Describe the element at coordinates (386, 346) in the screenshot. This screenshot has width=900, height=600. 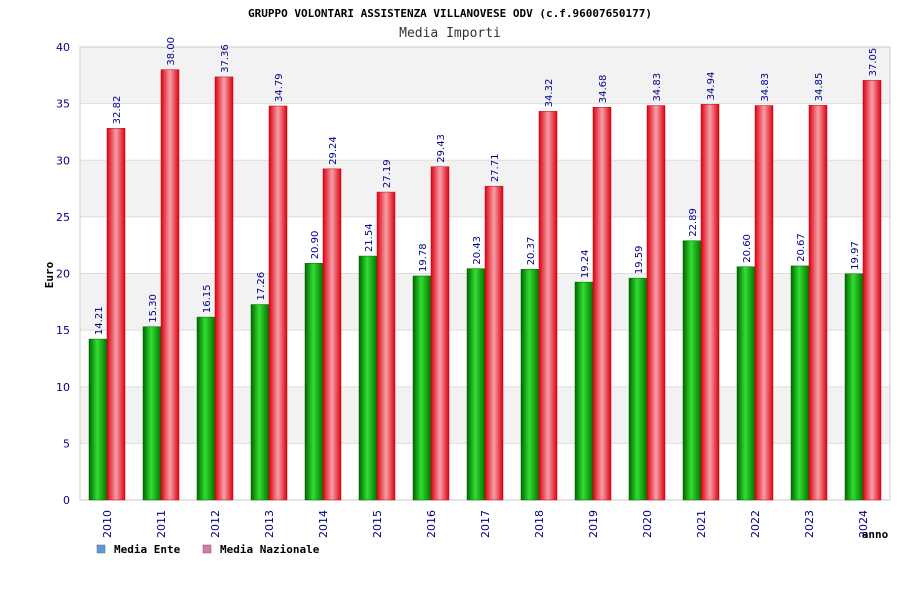
I see `bar-media-nazionale-2015` at that location.